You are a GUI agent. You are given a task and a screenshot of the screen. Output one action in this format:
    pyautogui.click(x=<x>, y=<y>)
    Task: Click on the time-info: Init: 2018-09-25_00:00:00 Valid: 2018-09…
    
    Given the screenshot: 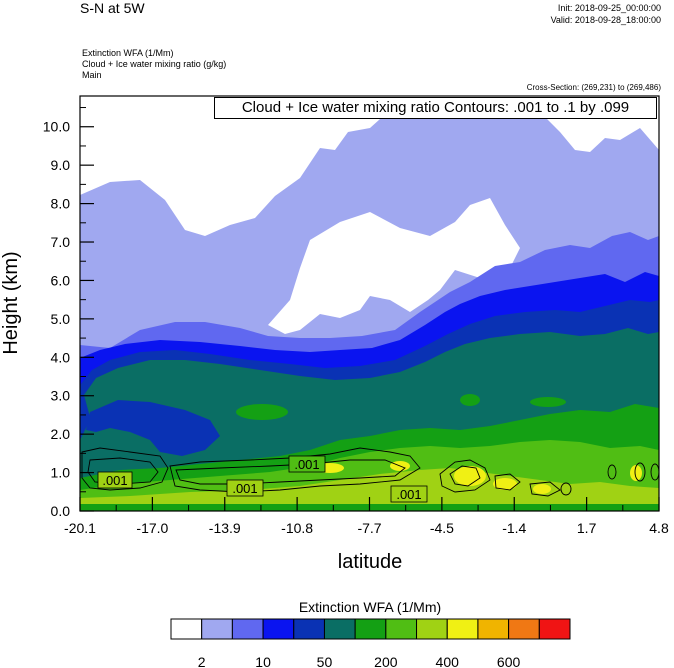 What is the action you would take?
    pyautogui.click(x=606, y=14)
    